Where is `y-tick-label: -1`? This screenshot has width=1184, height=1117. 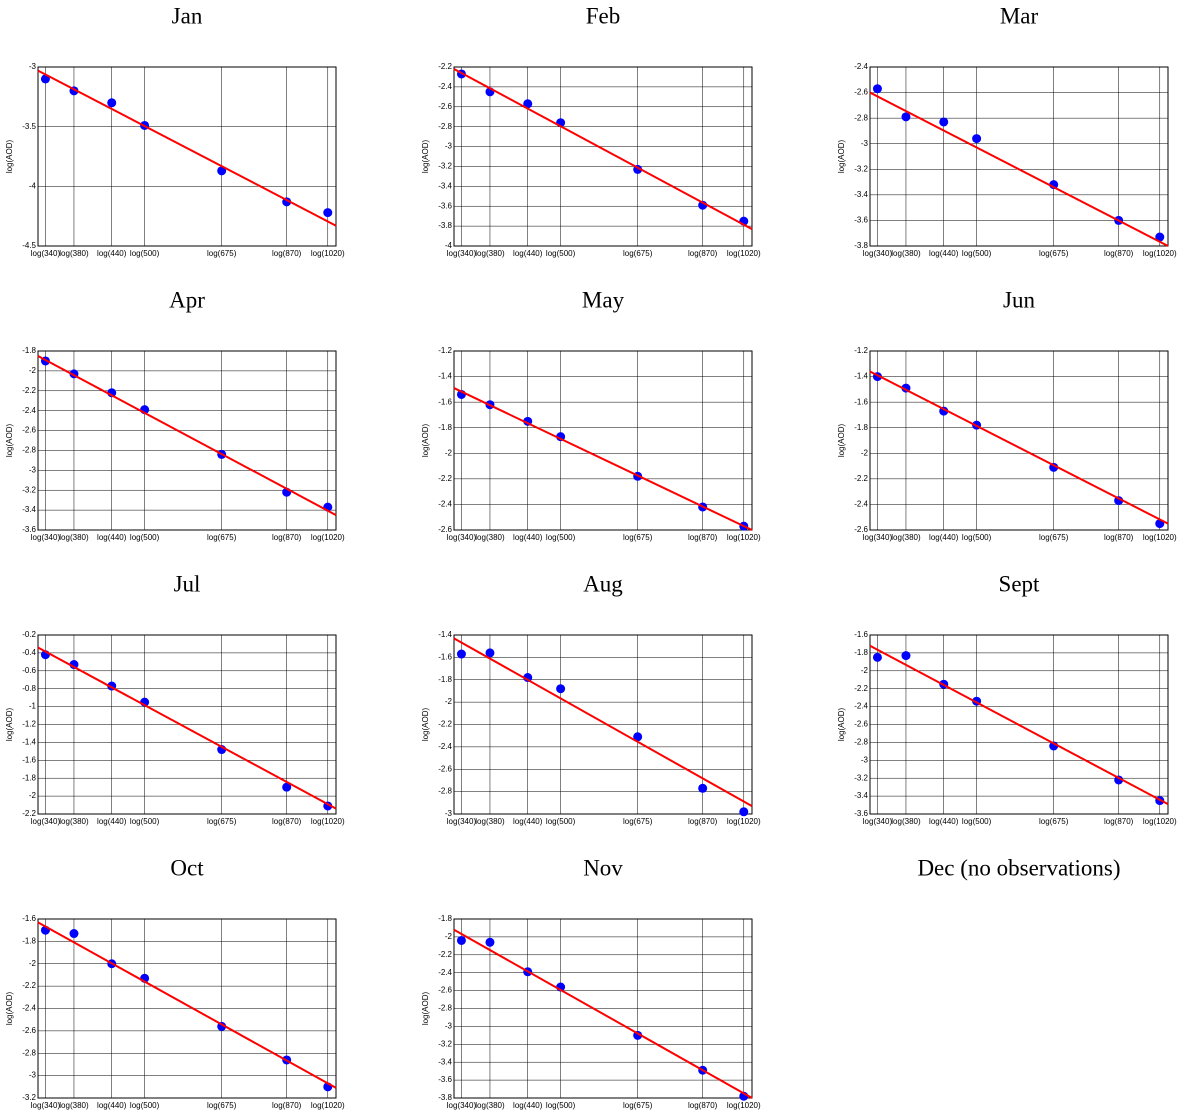 y-tick-label: -1 is located at coordinates (33, 706).